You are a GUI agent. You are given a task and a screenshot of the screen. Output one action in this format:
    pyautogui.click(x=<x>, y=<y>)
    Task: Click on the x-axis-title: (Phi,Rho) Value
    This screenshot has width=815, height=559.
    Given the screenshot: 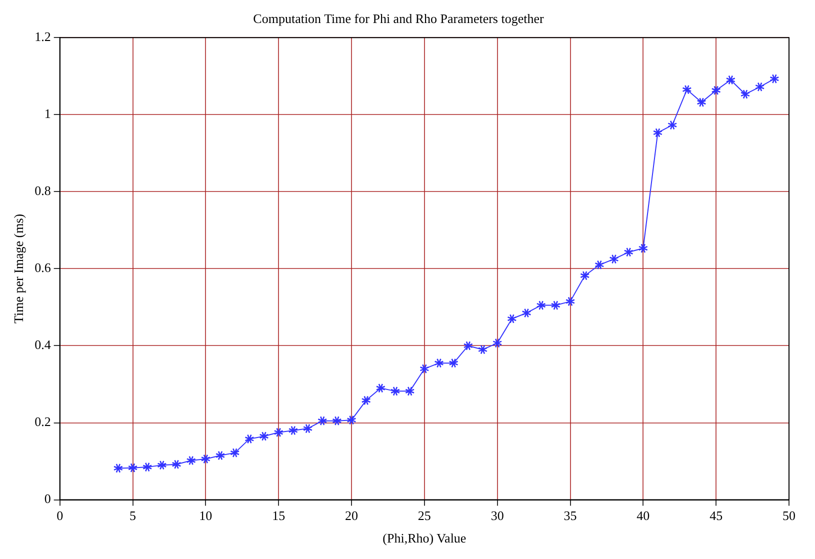 What is the action you would take?
    pyautogui.click(x=424, y=538)
    